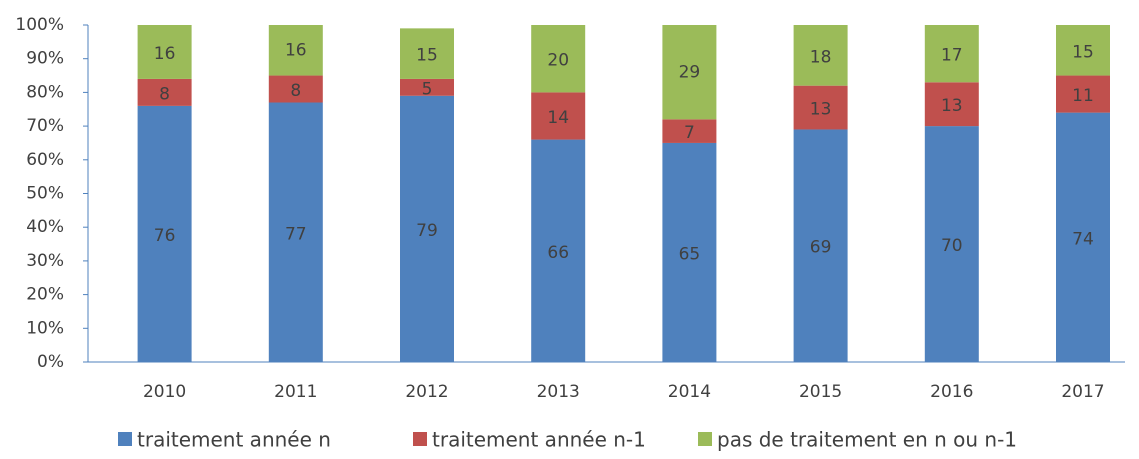  Describe the element at coordinates (164, 392) in the screenshot. I see `x-tick-label: 2010` at that location.